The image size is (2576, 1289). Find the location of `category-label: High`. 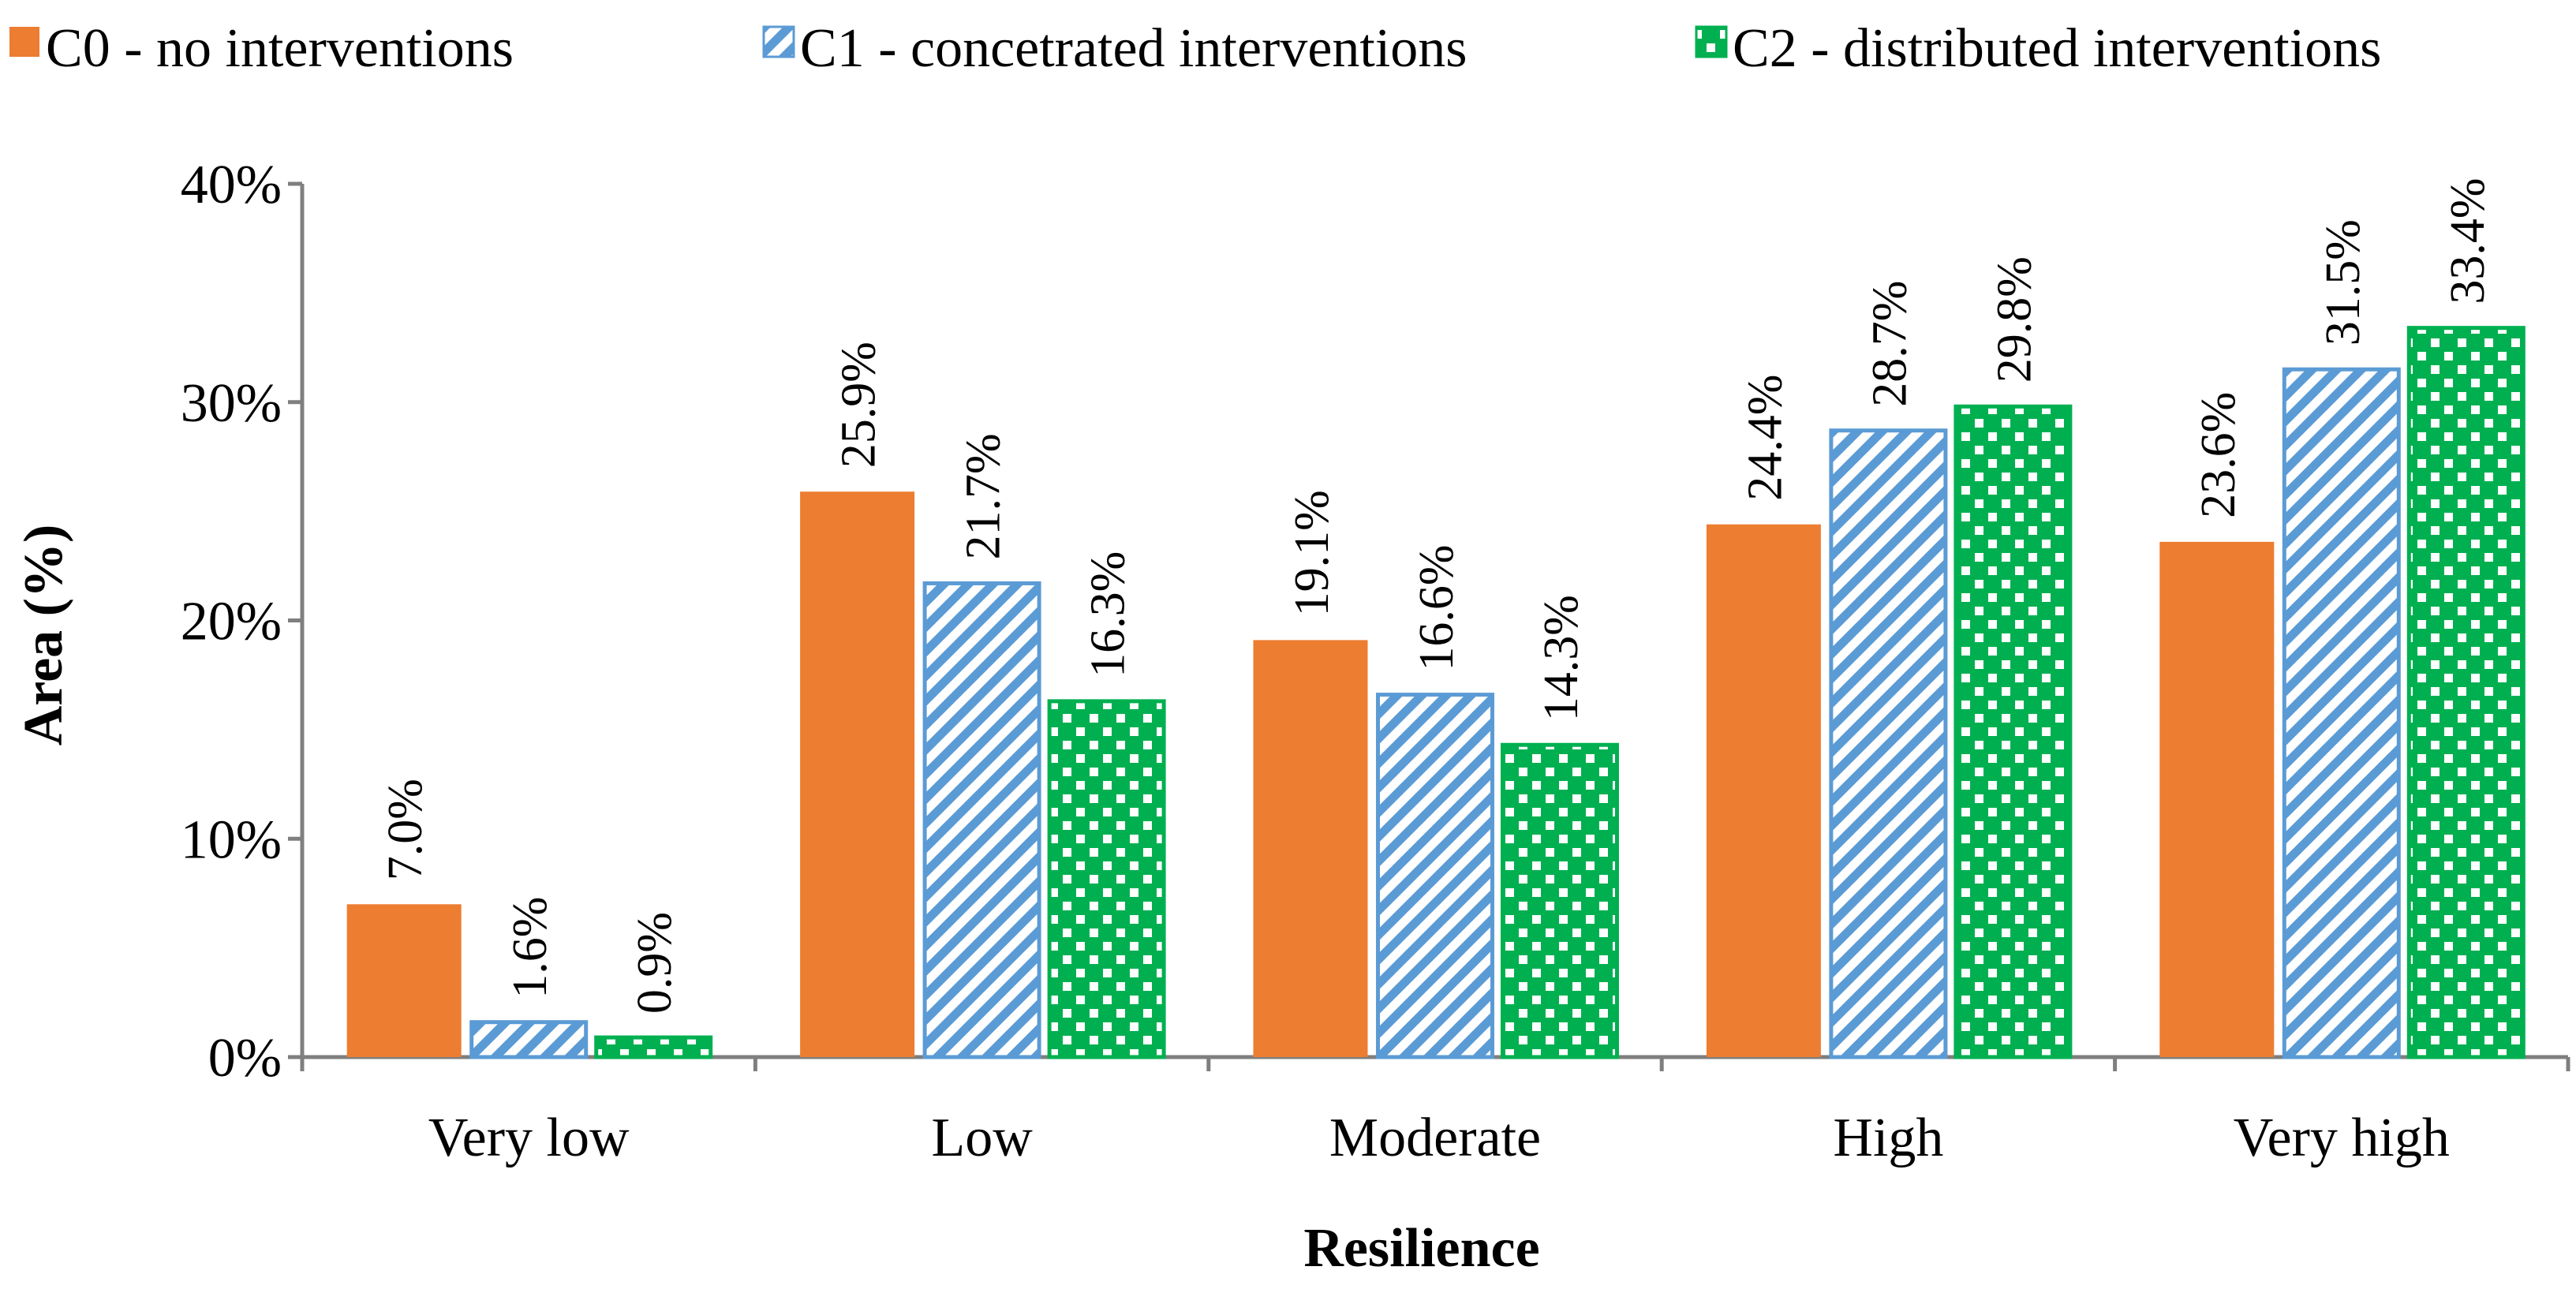

category-label: High is located at coordinates (1888, 1138).